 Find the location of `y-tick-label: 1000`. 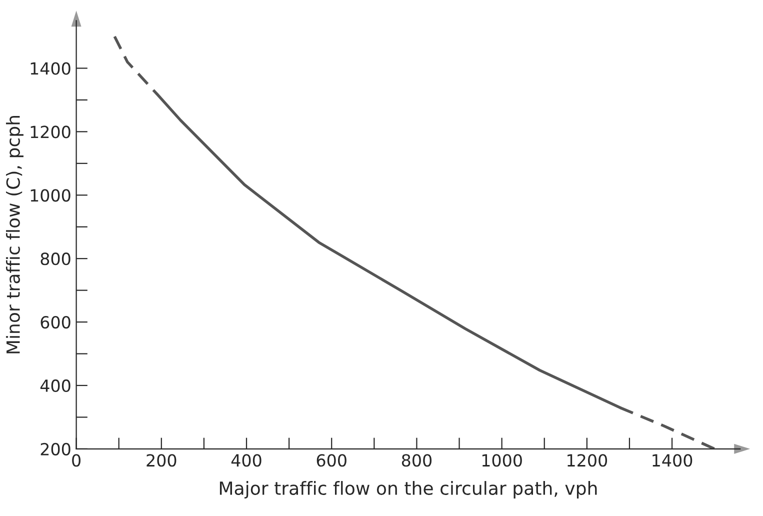

y-tick-label: 1000 is located at coordinates (50, 195).